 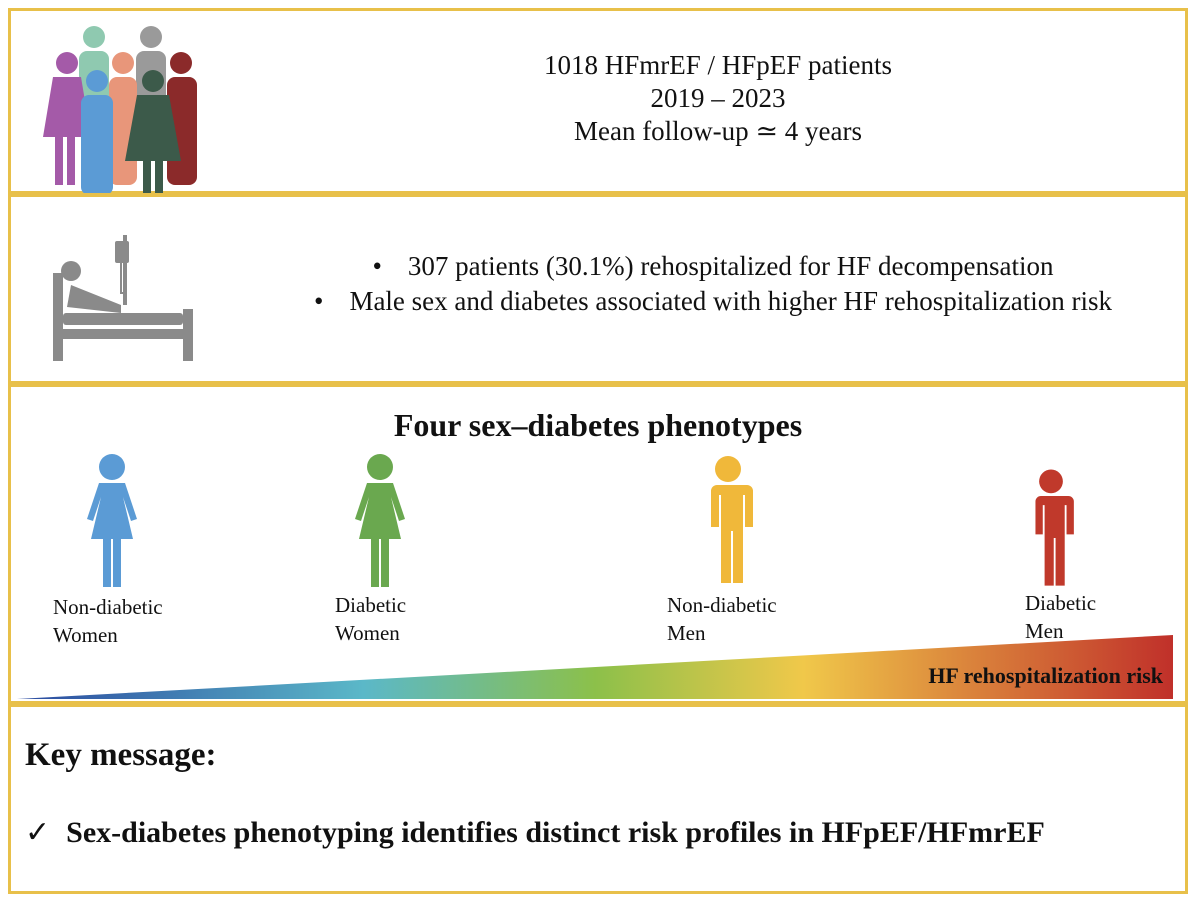 What do you see at coordinates (1061, 617) in the screenshot?
I see `phenotype-label: Diabetic Men` at bounding box center [1061, 617].